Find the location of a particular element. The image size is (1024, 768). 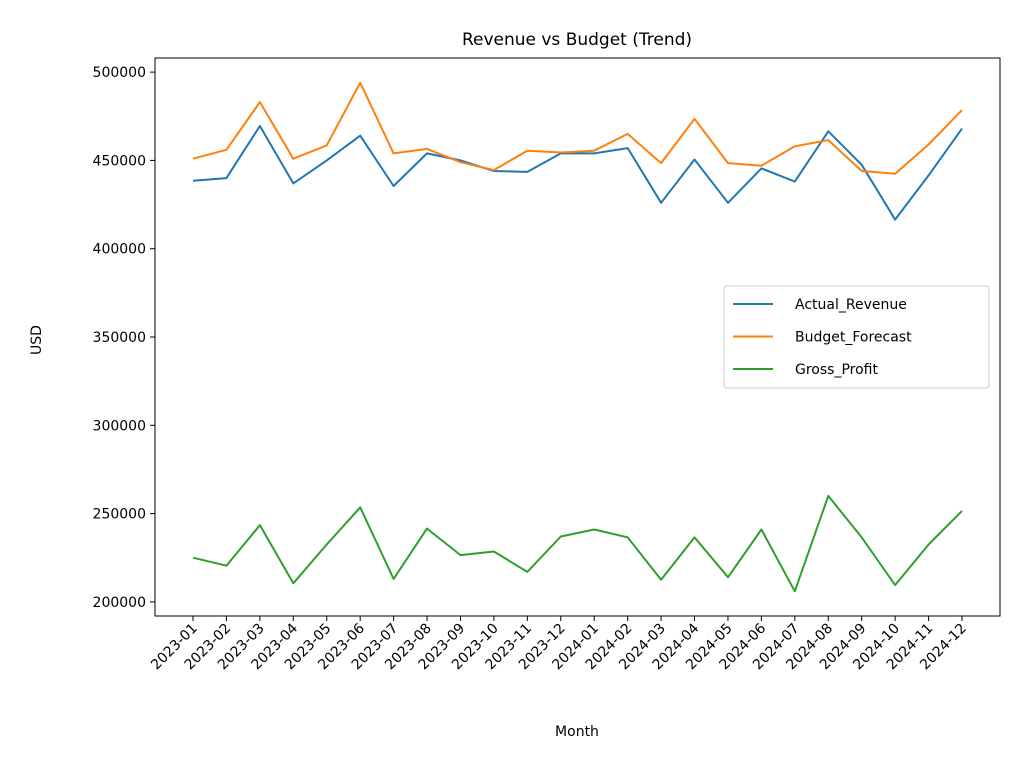

y-tick-label: 250000 is located at coordinates (119, 515).